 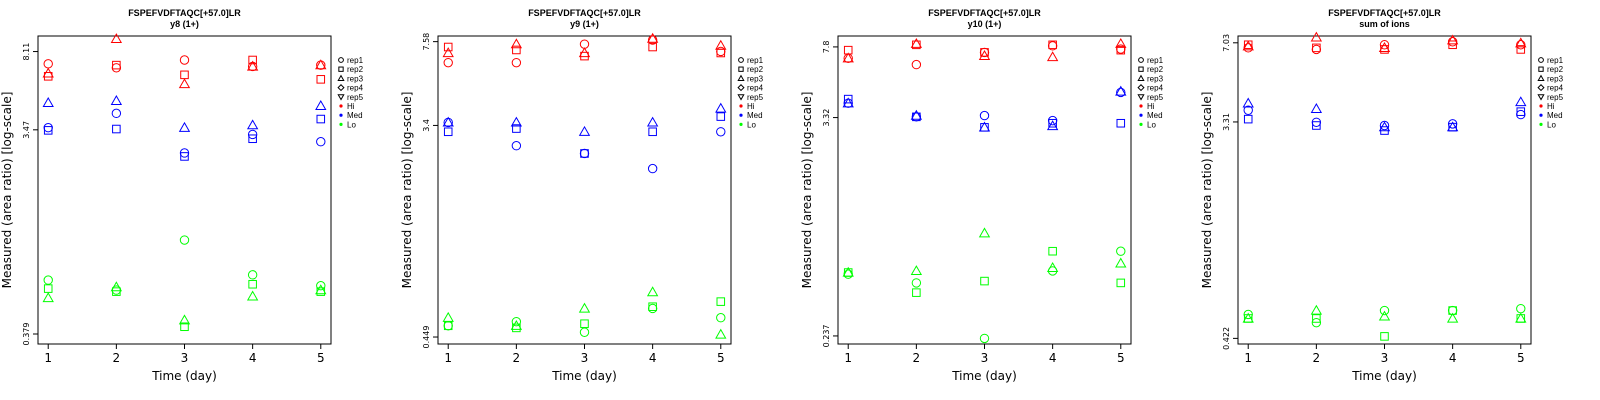 I want to click on legend-label-rep1: rep1, so click(x=755, y=60).